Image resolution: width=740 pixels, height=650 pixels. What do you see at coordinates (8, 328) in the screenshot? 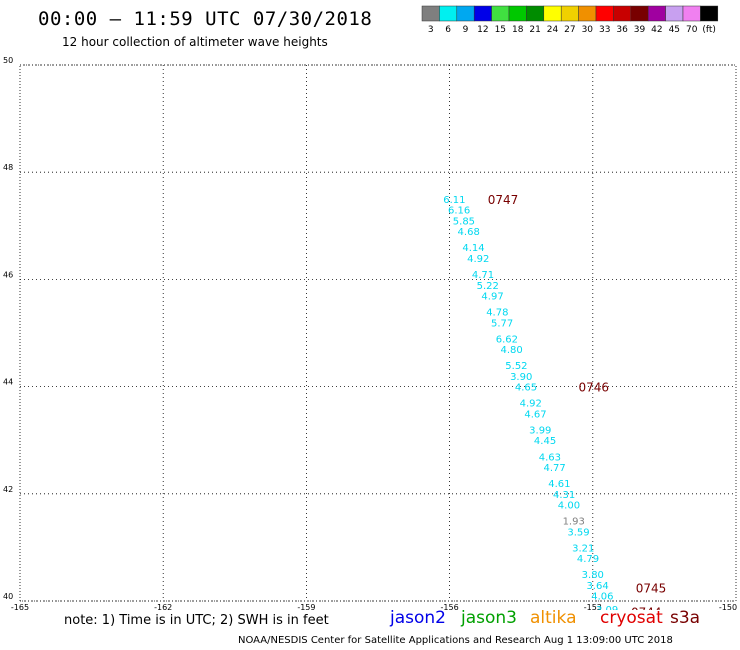
I see `latitude-tick-labels: 50 48 46 44 42 40` at bounding box center [8, 328].